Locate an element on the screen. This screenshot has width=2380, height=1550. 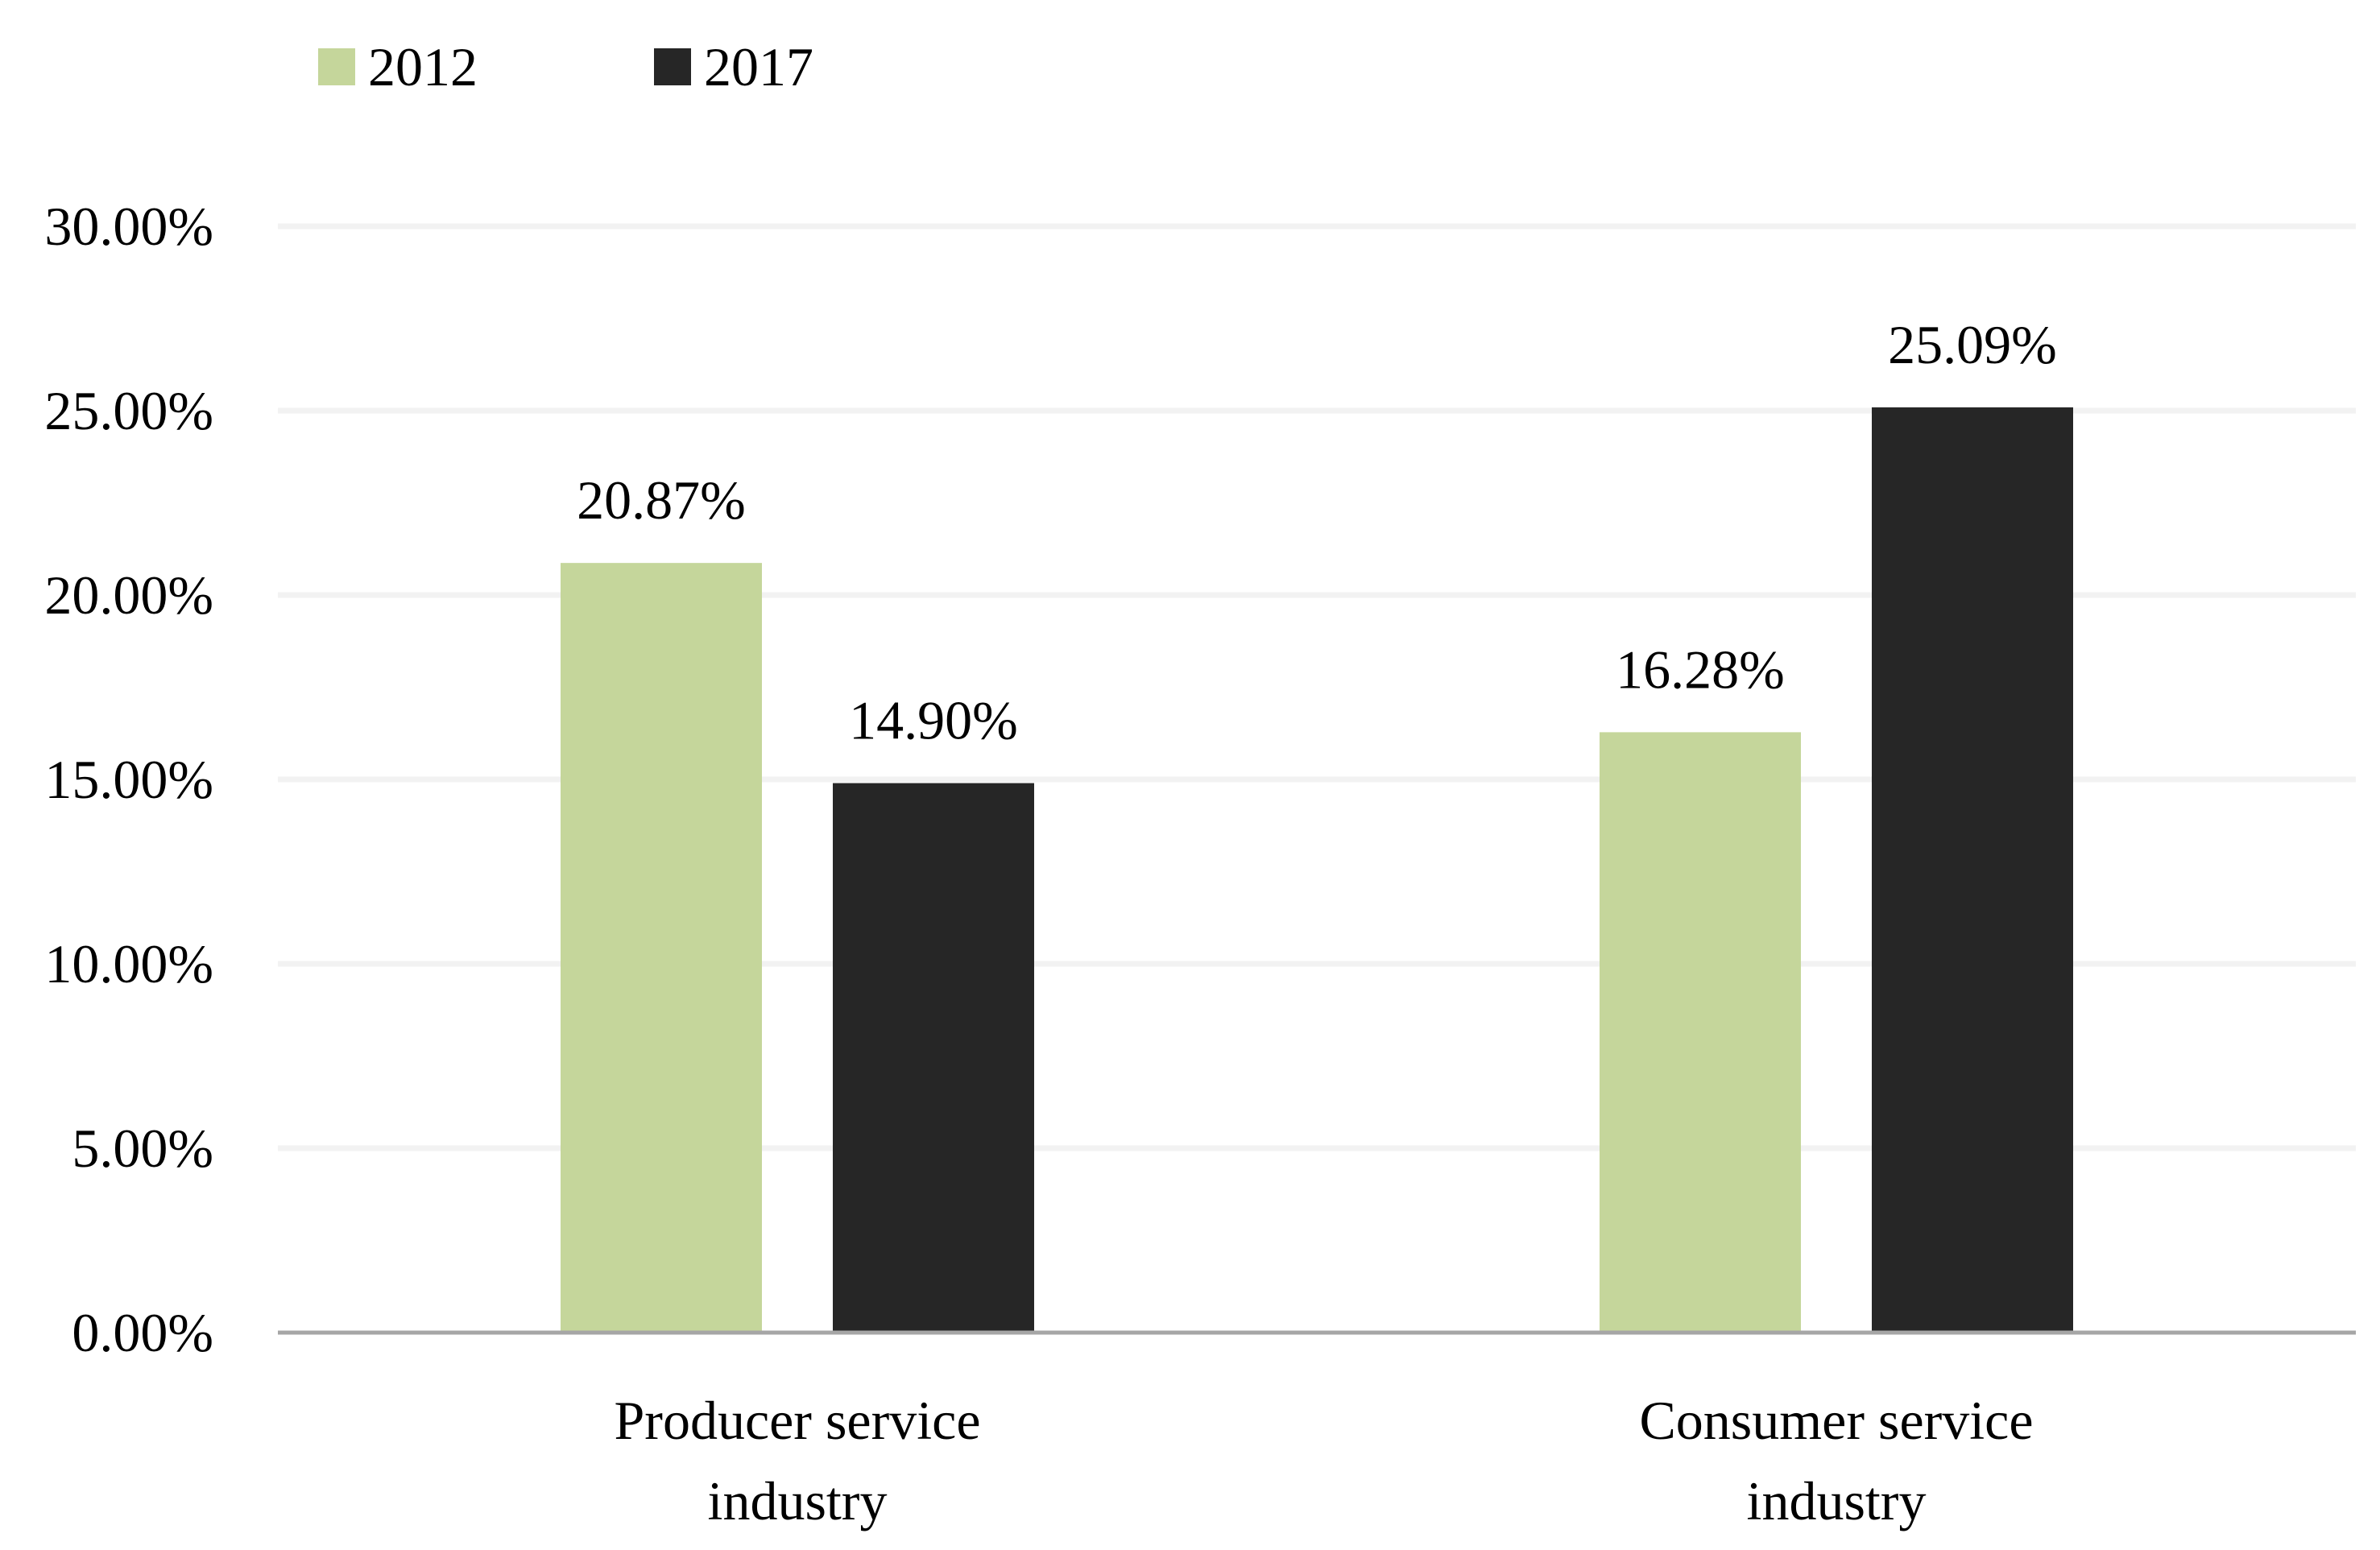
y-tick-label: 20.00% is located at coordinates (128, 595).